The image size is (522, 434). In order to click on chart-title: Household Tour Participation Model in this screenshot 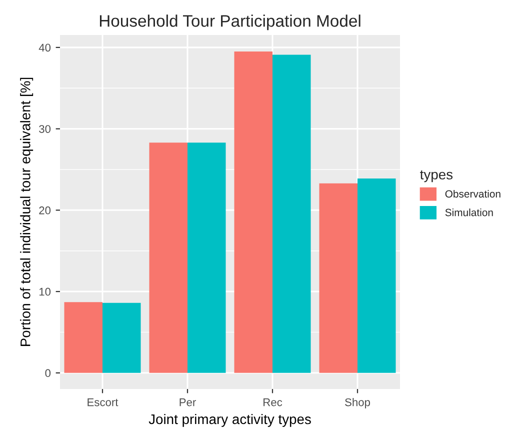, I will do `click(230, 22)`.